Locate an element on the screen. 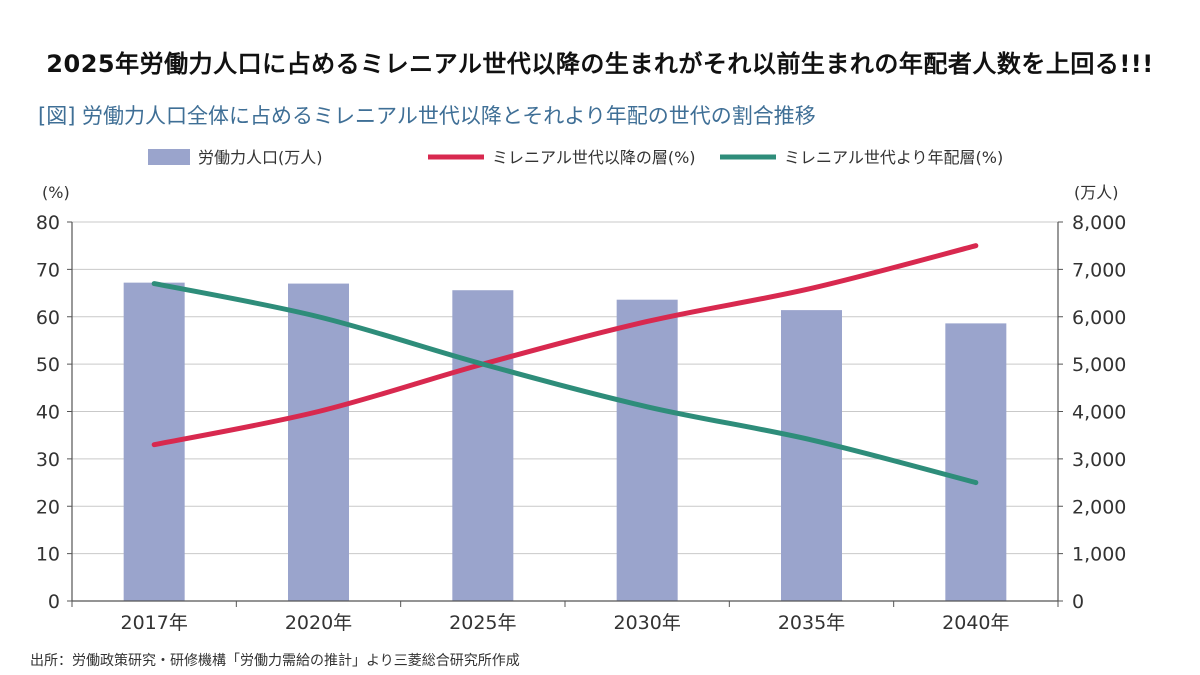 Image resolution: width=1200 pixels, height=675 pixels. left-axis-unit: (%) is located at coordinates (56, 192).